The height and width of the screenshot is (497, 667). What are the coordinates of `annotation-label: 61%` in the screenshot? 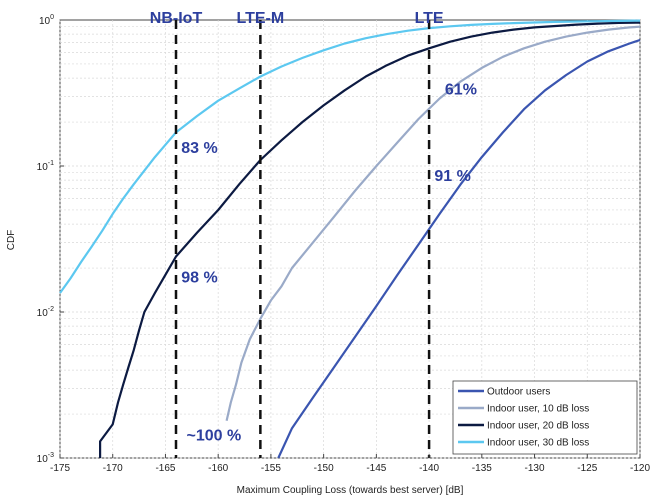 It's located at (461, 89).